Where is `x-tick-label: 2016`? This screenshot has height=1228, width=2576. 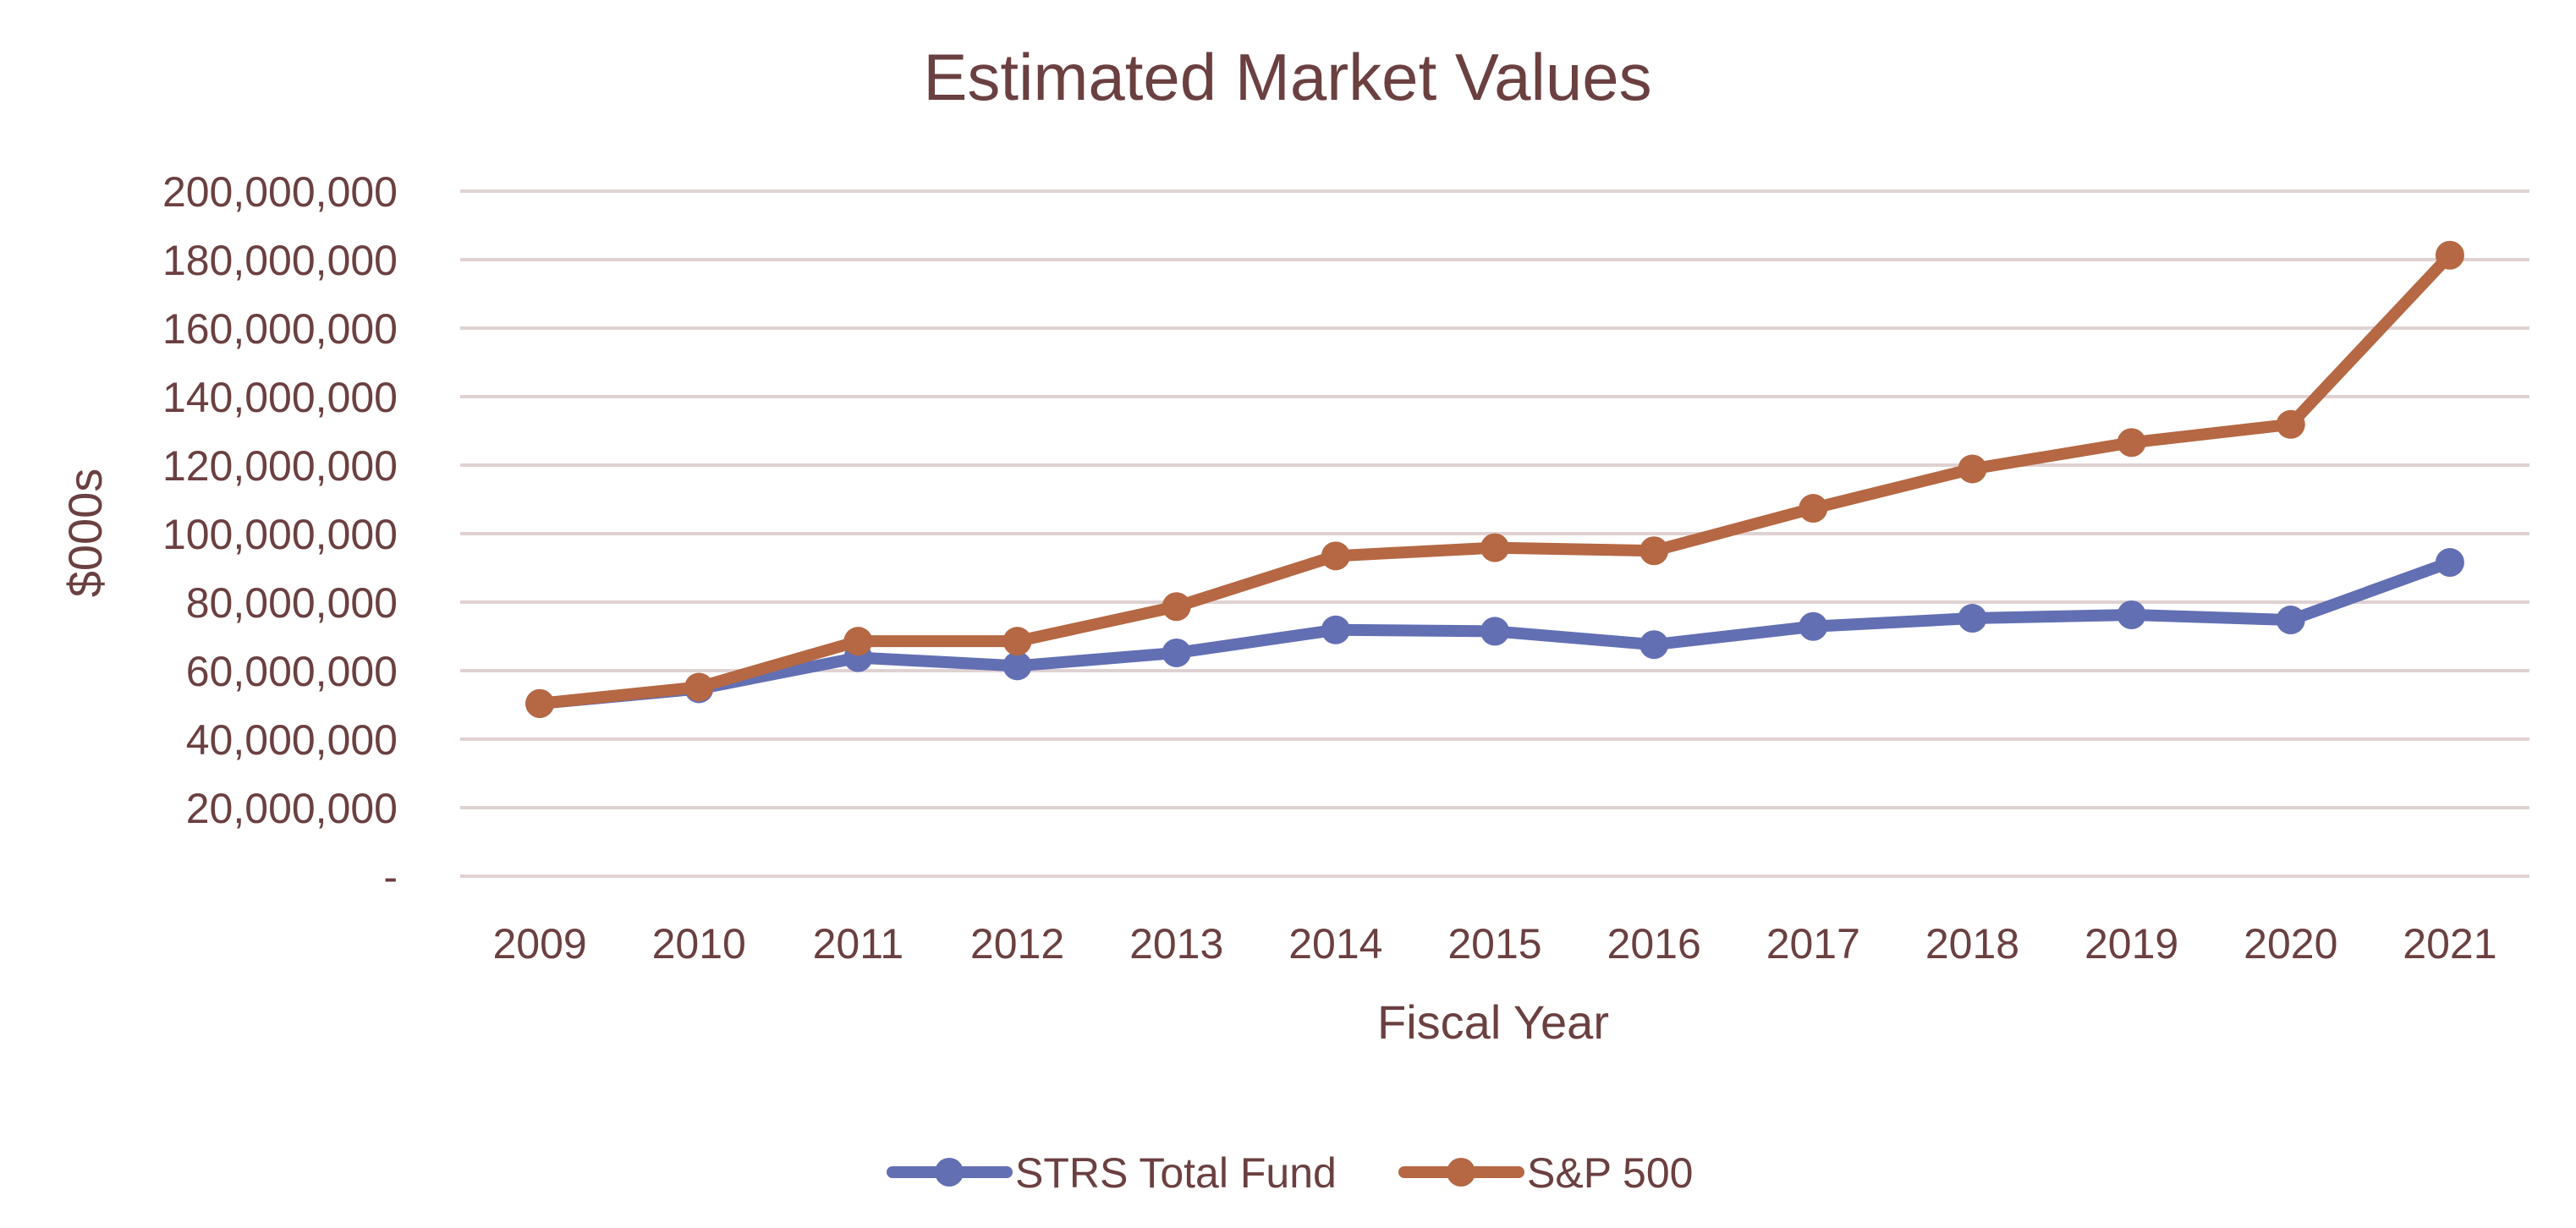 x-tick-label: 2016 is located at coordinates (1654, 944).